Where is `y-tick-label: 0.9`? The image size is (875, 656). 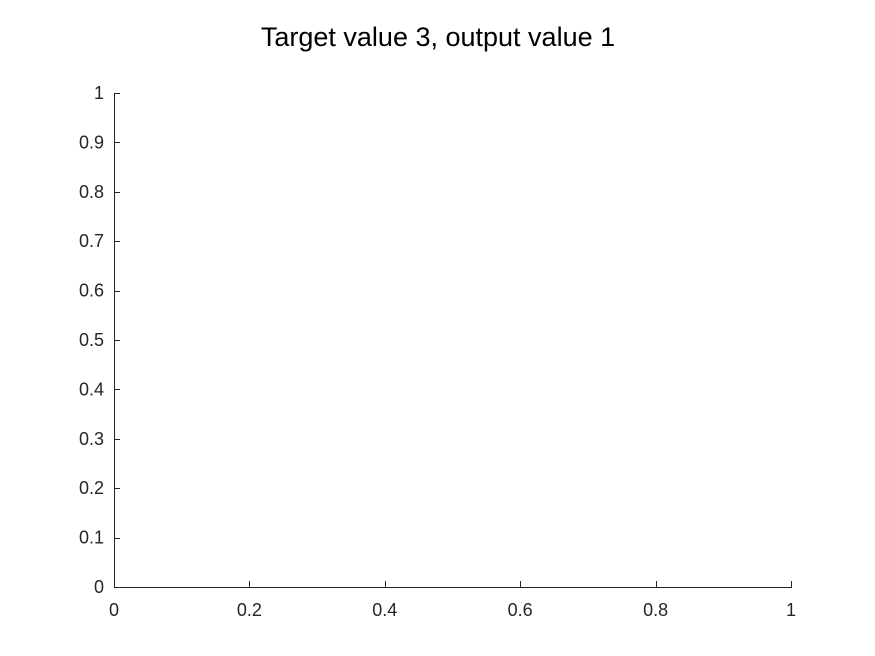
y-tick-label: 0.9 is located at coordinates (91, 142).